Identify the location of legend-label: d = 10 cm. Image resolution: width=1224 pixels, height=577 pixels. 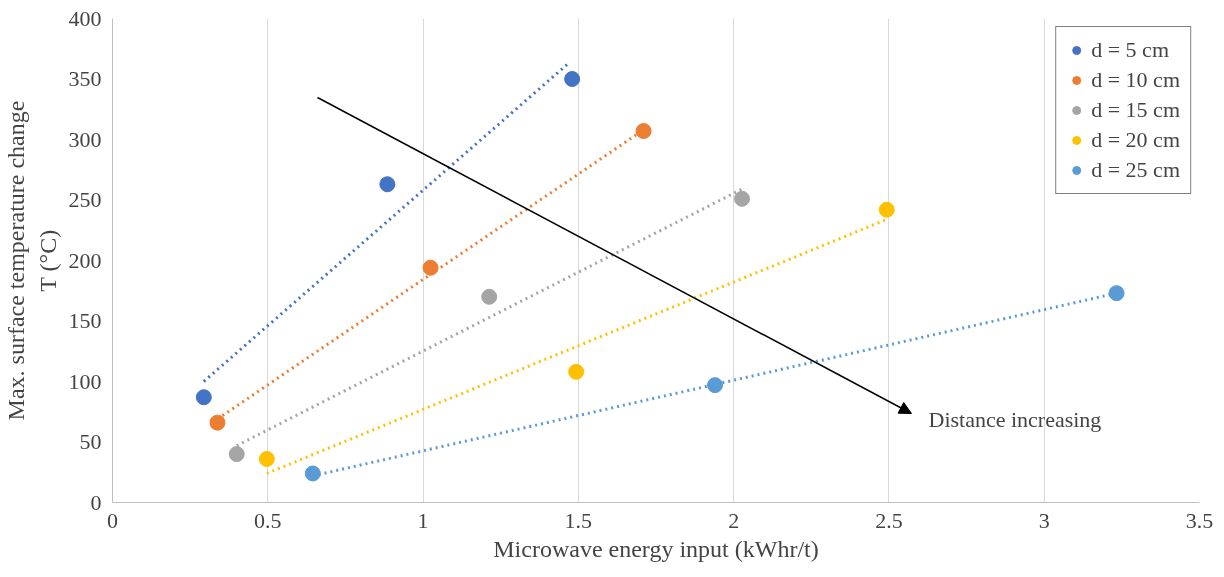
(1135, 80).